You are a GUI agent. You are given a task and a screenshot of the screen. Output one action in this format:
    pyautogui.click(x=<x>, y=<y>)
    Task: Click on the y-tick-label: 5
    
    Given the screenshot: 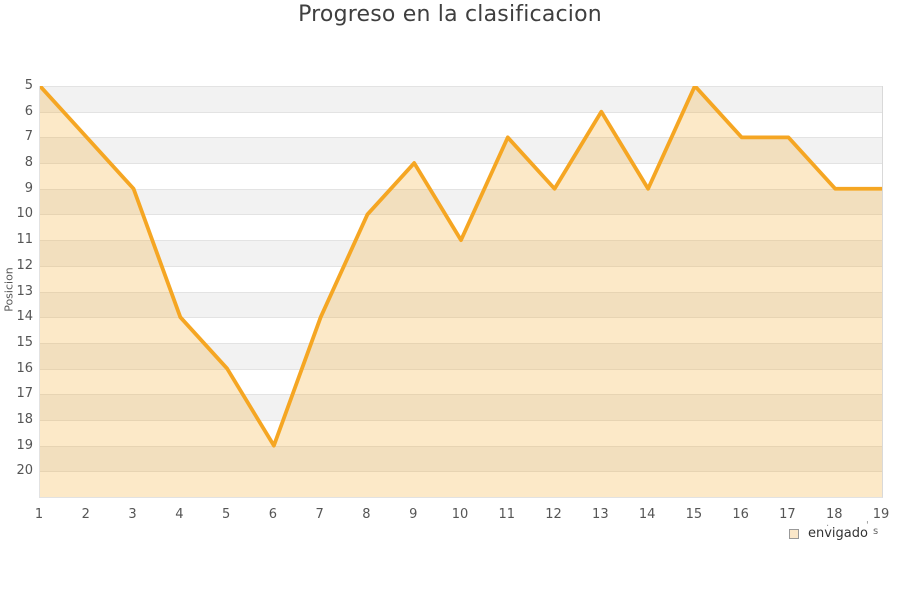 What is the action you would take?
    pyautogui.click(x=28, y=85)
    